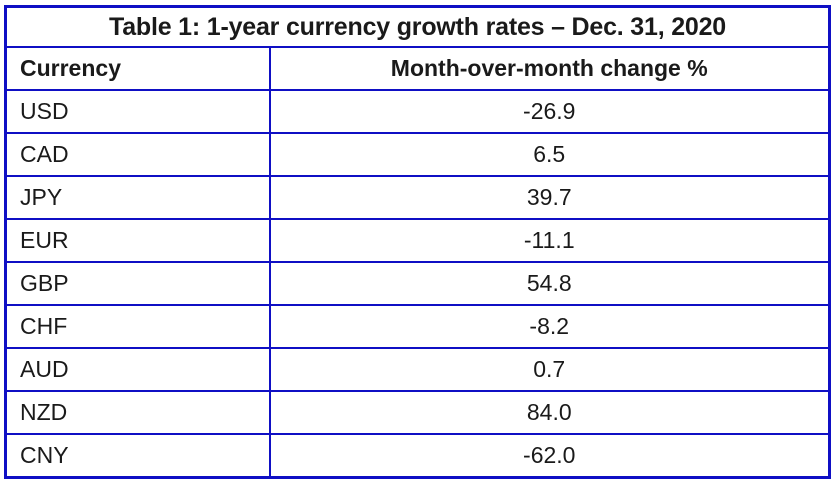 The width and height of the screenshot is (836, 479). I want to click on change-value-cell: 84.0, so click(549, 412).